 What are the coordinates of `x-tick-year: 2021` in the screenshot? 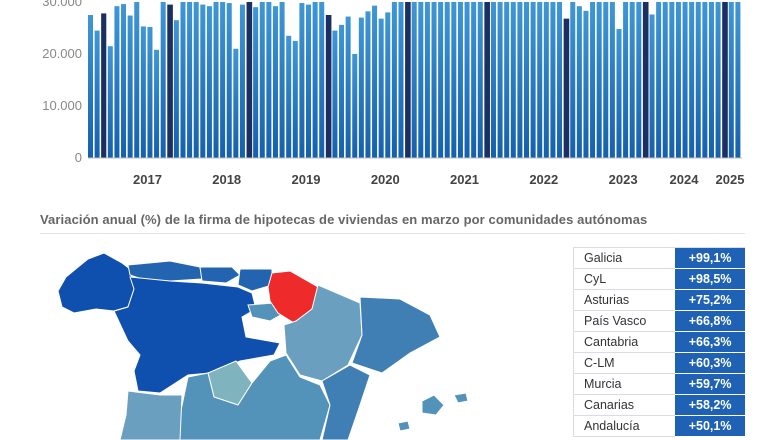 It's located at (464, 179).